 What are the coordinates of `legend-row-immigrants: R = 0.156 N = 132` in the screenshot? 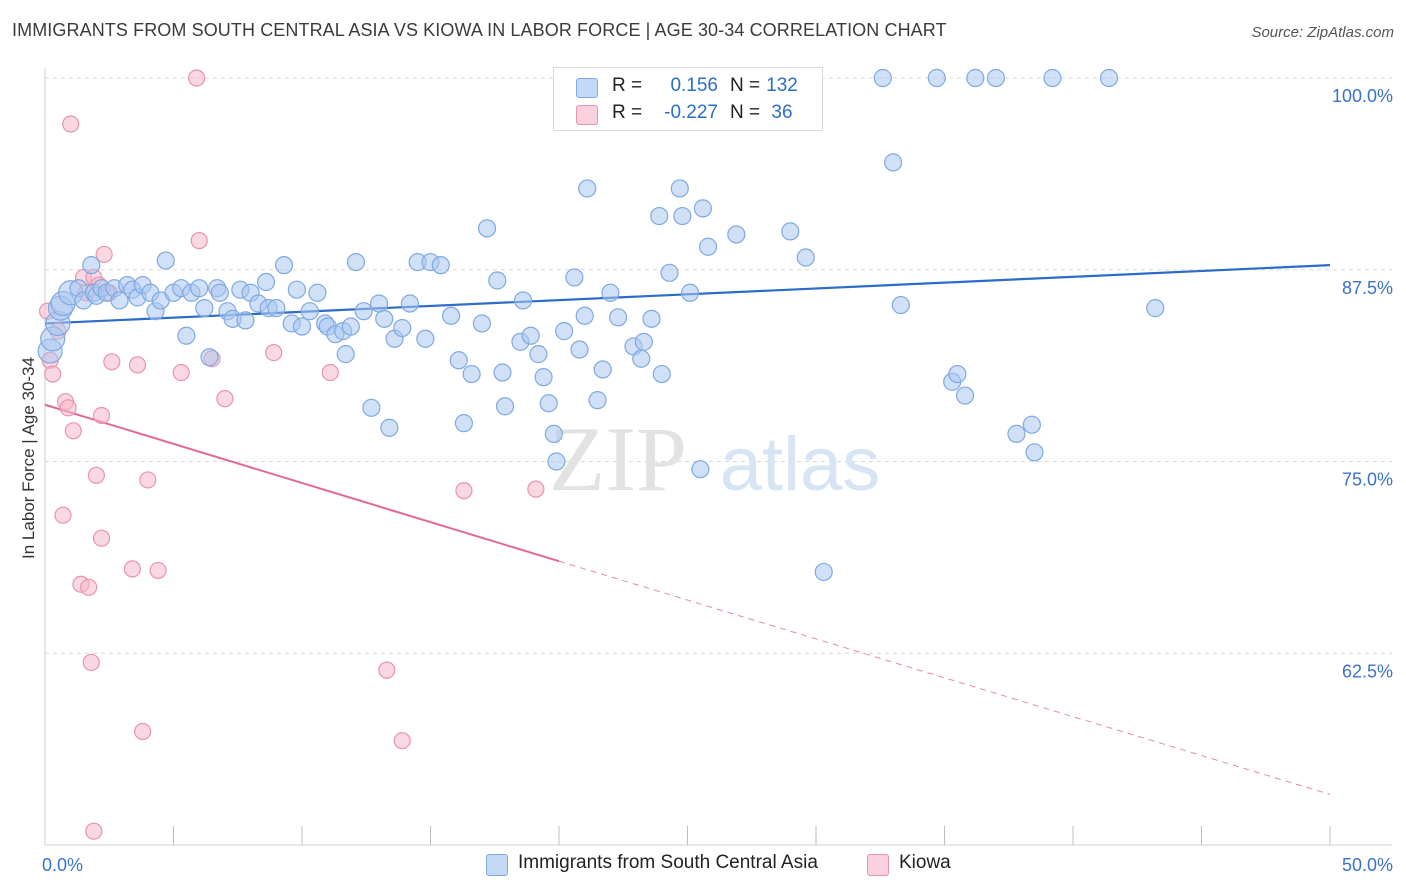 It's located at (688, 87).